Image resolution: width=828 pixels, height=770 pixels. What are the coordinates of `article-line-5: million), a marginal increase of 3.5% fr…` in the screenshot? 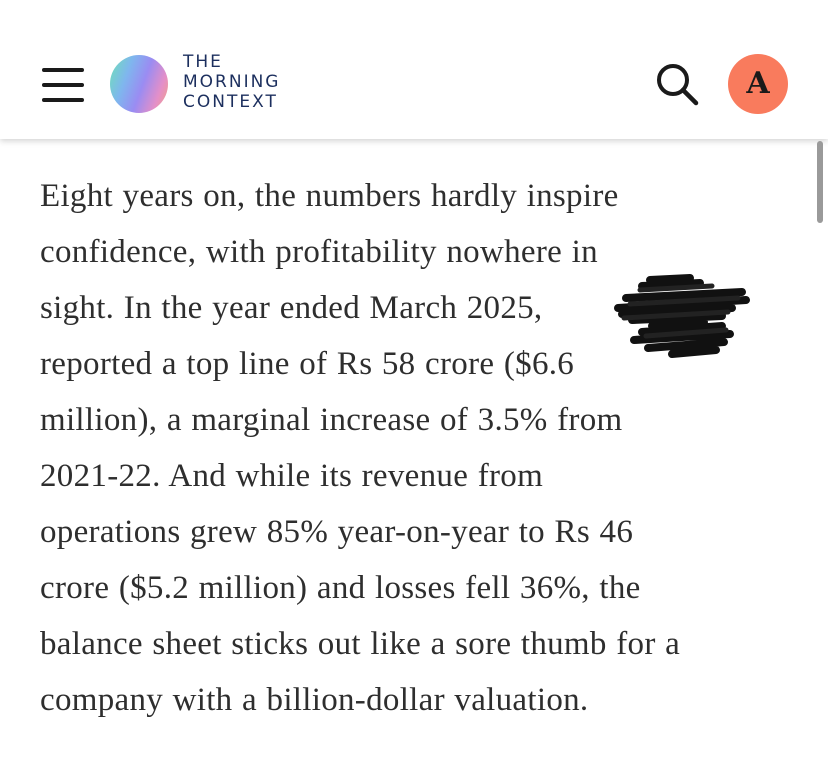 It's located at (331, 420).